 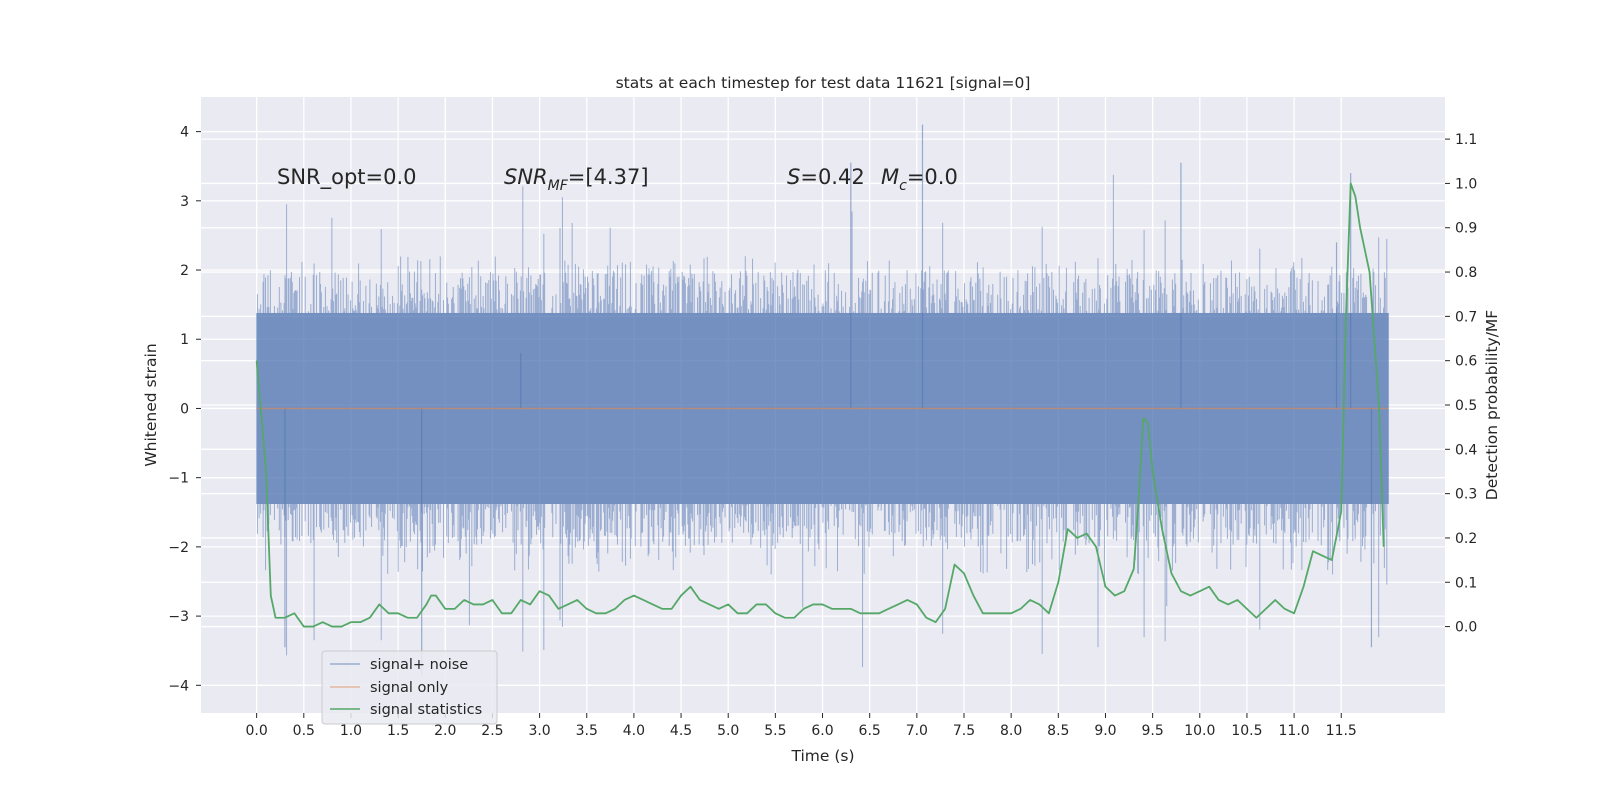 I want to click on annotation-snr-opt: SNR_opt=0.0, so click(x=347, y=177).